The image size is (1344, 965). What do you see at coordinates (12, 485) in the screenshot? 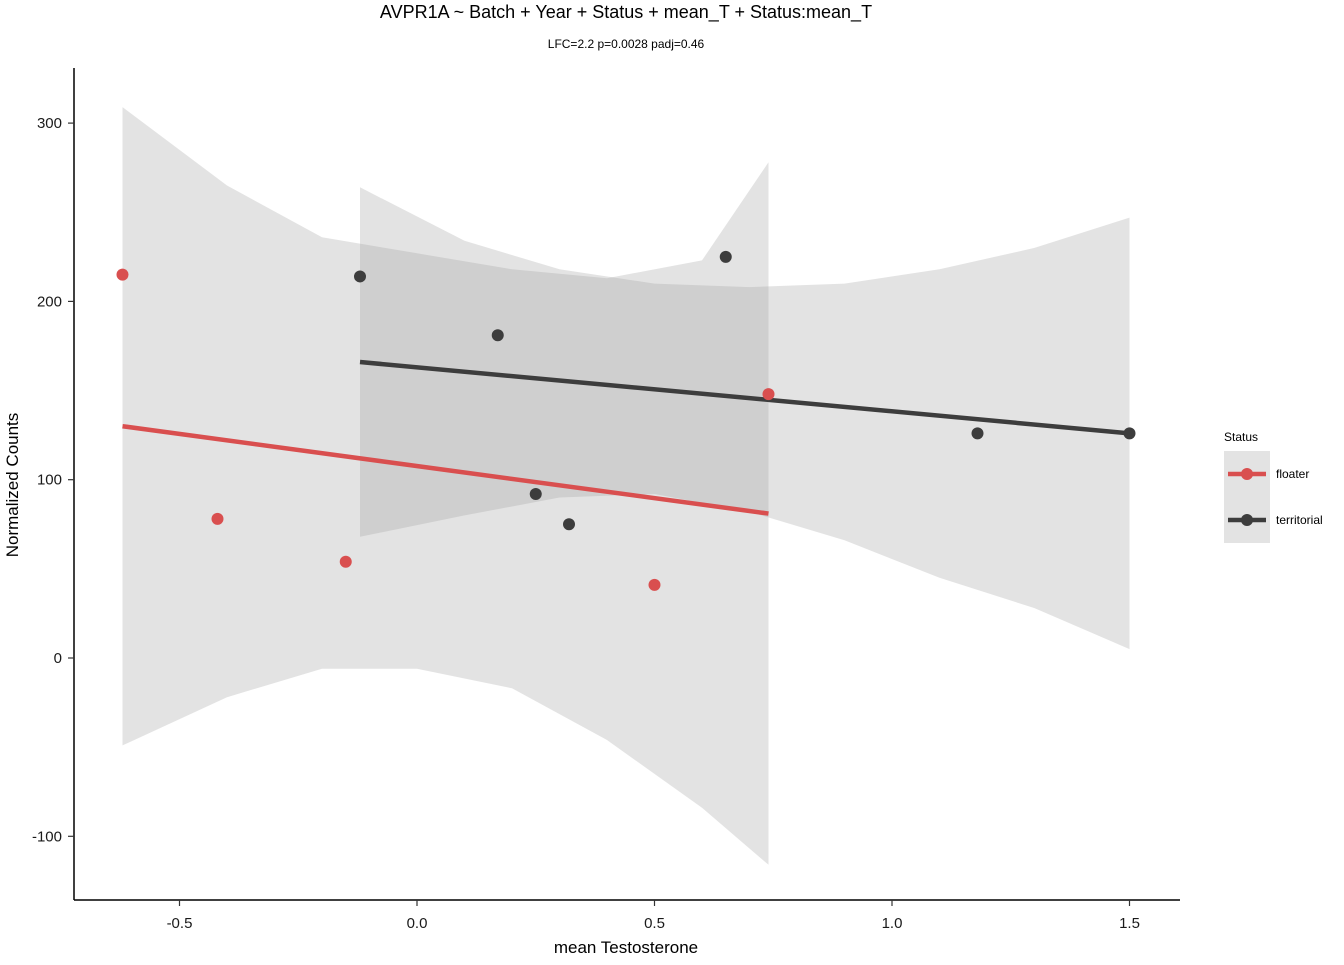
I see `y-axis-title: Normalized Counts` at bounding box center [12, 485].